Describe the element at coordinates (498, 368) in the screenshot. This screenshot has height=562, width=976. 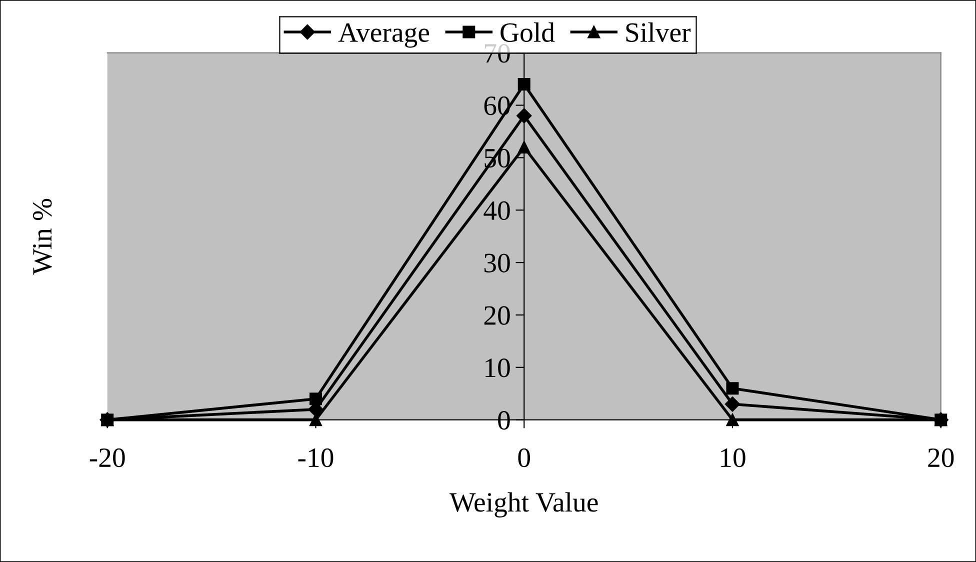
I see `y-tick-label: 10` at that location.